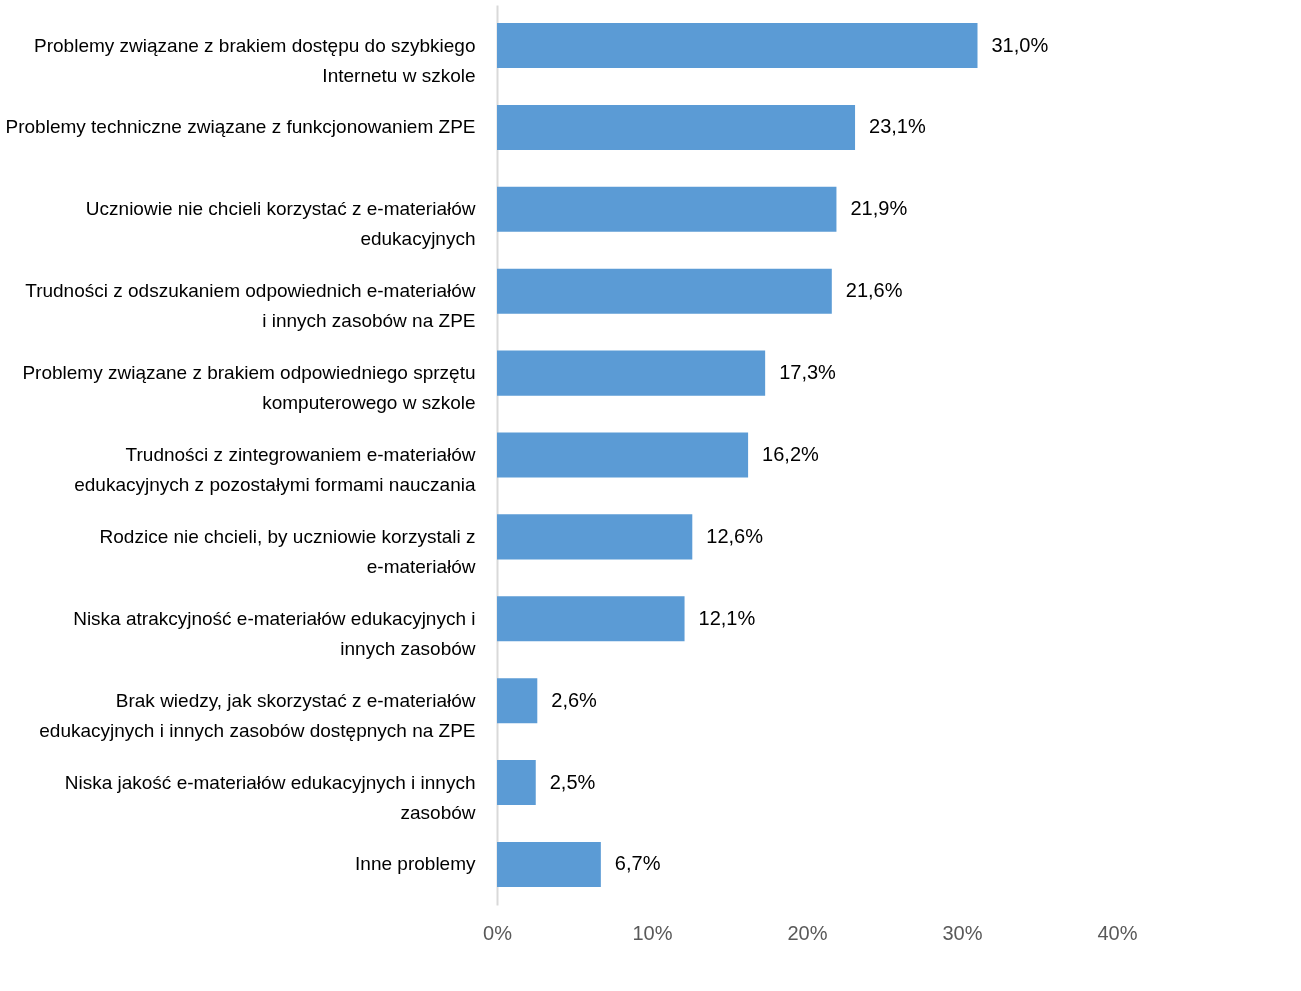 The width and height of the screenshot is (1301, 991). I want to click on data-label: 21,6%, so click(874, 290).